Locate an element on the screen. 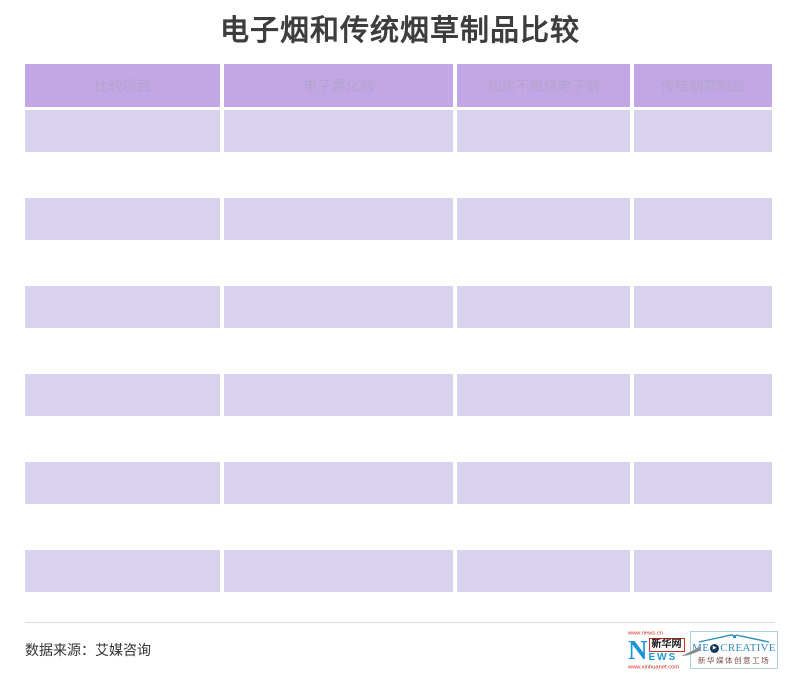  table-header-row: 比较项目 电子雾化烟 加热不燃烧电子烟 传统烟草制品 is located at coordinates (398, 85).